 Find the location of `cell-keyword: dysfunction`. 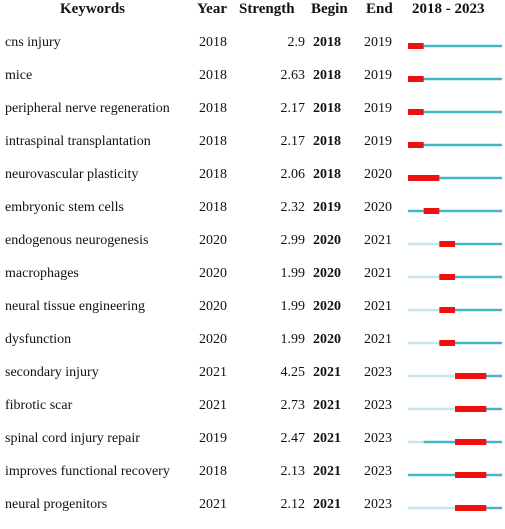

cell-keyword: dysfunction is located at coordinates (38, 339).